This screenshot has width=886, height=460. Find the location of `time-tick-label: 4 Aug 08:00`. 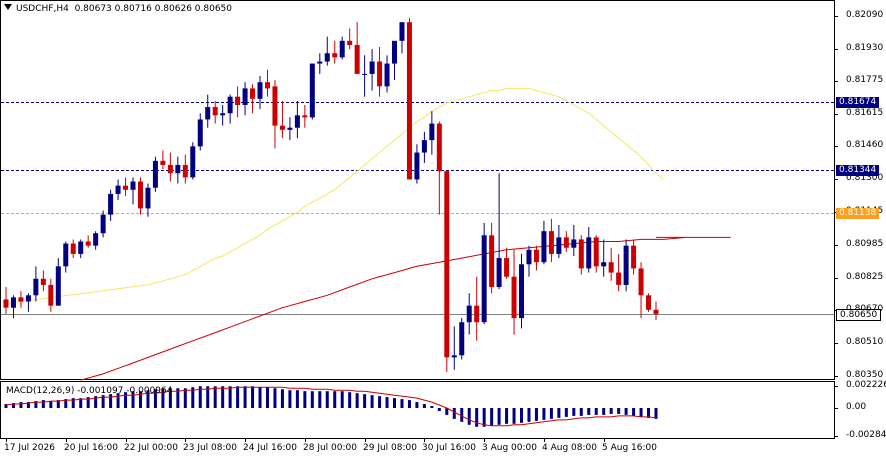

time-tick-label: 4 Aug 08:00 is located at coordinates (569, 448).